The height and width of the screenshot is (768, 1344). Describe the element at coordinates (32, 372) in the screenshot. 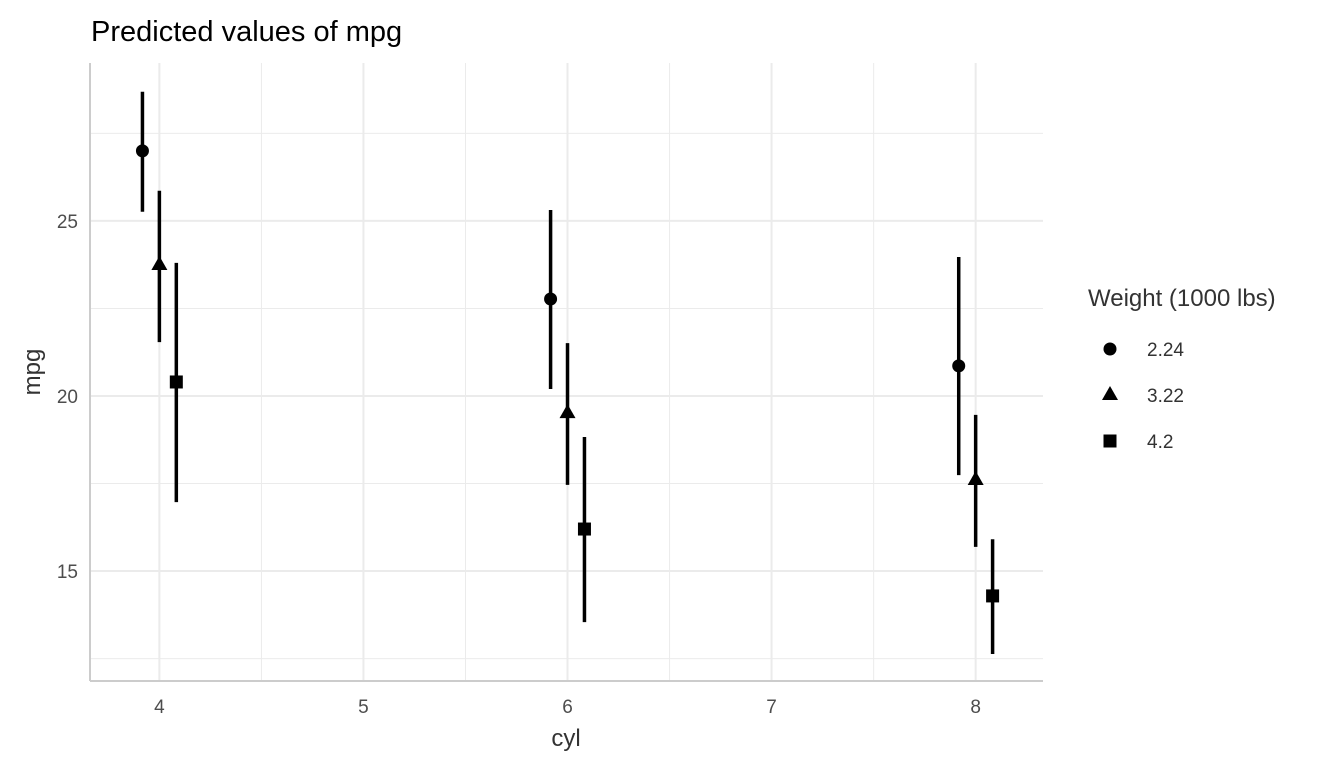

I see `y-axis-label: mpg` at that location.